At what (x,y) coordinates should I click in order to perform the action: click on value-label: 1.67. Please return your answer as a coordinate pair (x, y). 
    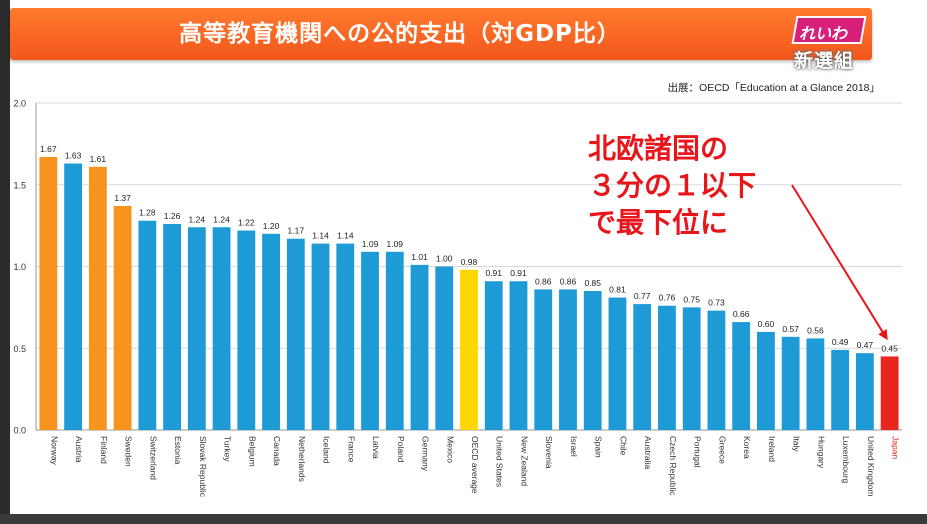
    Looking at the image, I should click on (48, 149).